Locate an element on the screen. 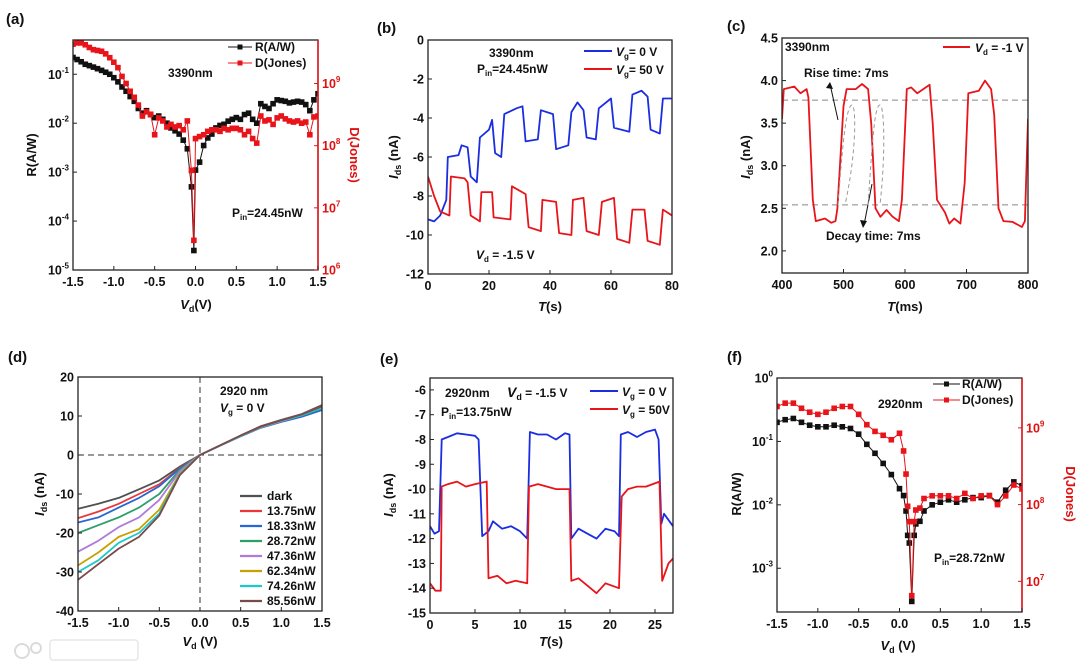 The width and height of the screenshot is (1080, 668). x-tick-label: 0.5 is located at coordinates (940, 624).